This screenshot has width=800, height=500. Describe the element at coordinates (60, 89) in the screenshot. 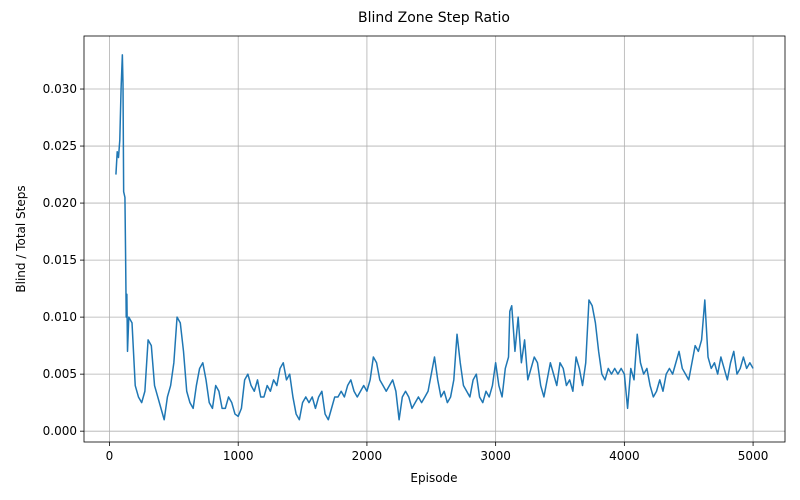

I see `y-tick-label: 0.030` at that location.